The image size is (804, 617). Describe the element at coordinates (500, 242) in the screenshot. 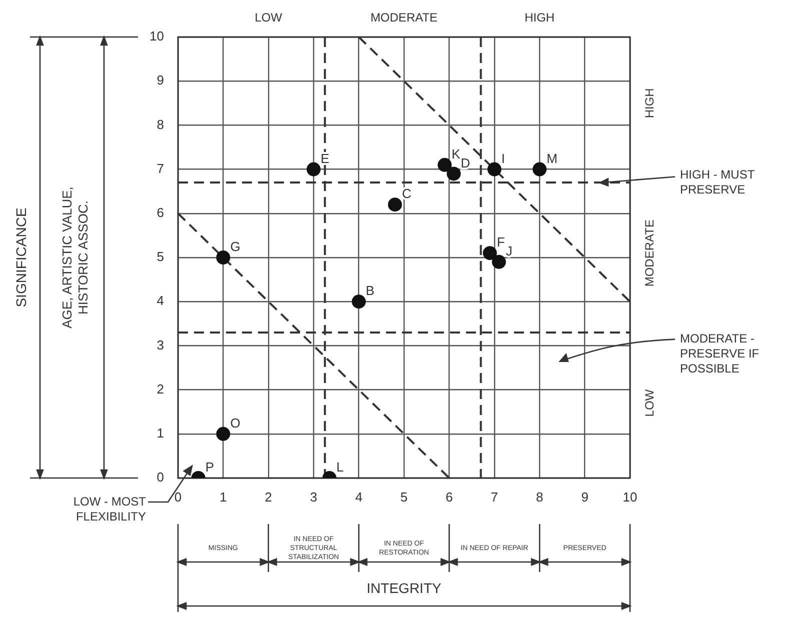

I see `annotation: F` at that location.